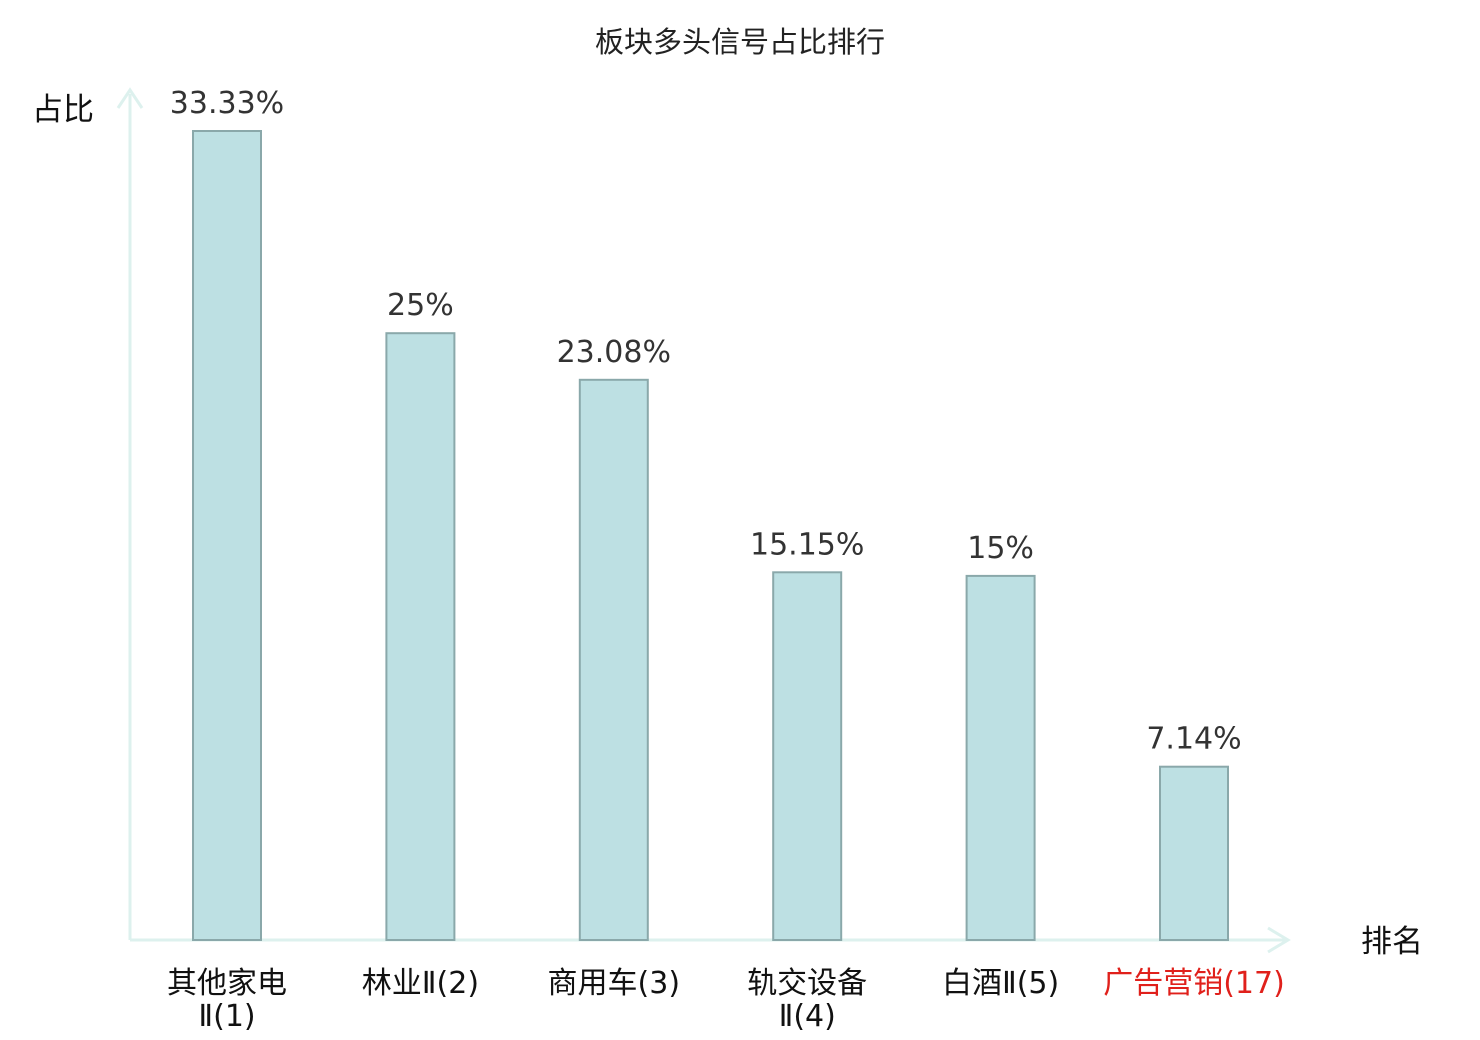  I want to click on x-tick-label: 其他家电, so click(227, 983).